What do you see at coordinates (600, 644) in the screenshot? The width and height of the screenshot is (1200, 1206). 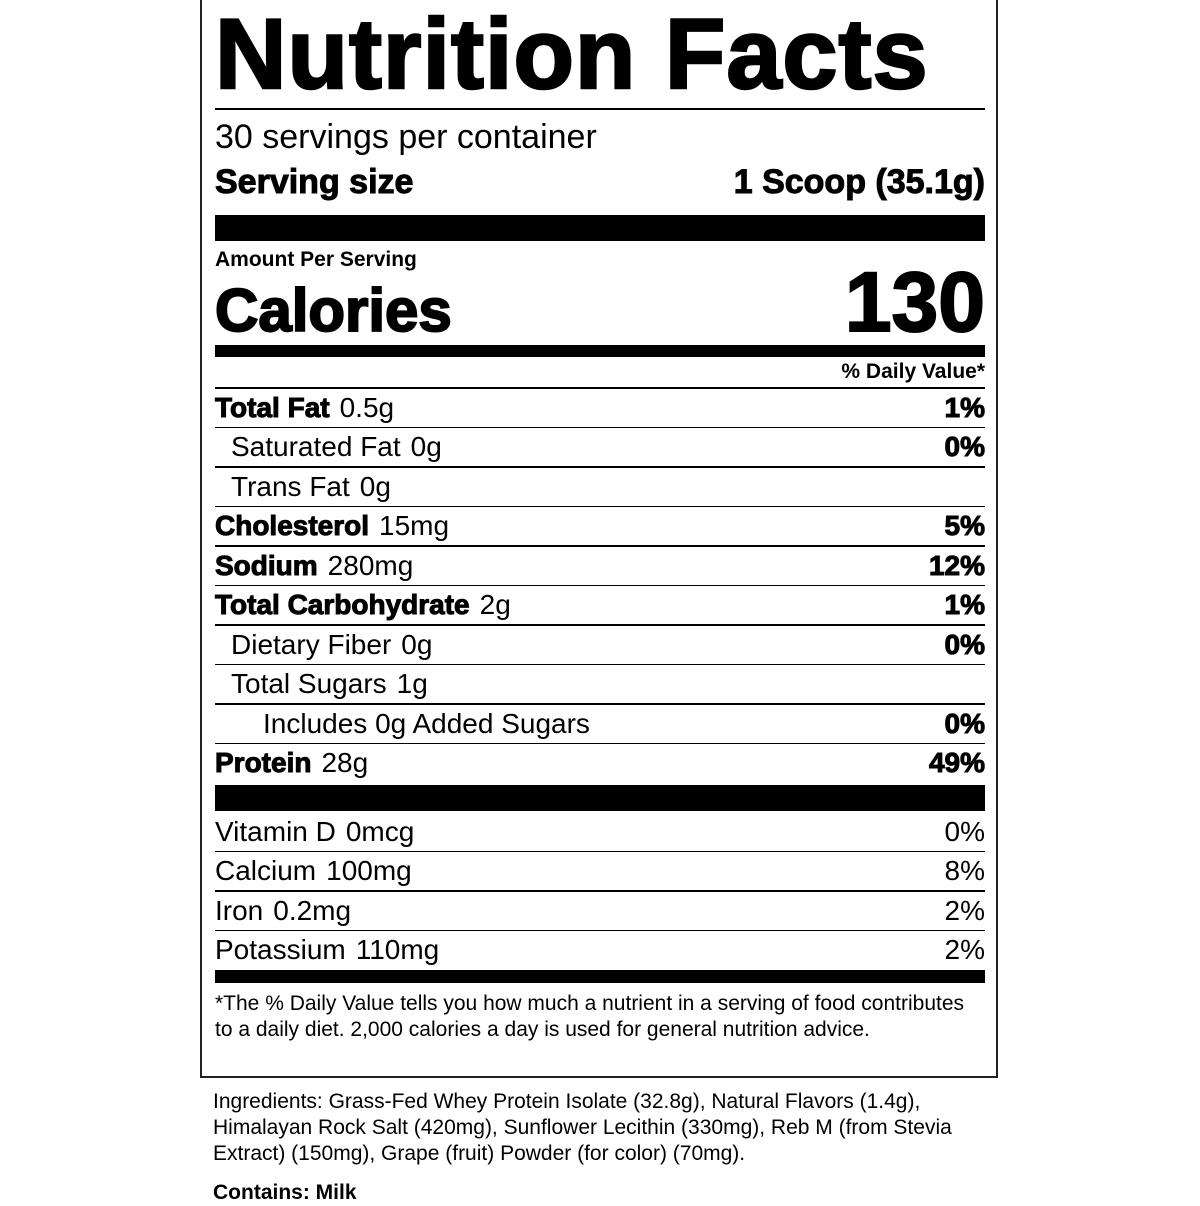 I see `nutrient-row: Dietary Fiber 0g 0%` at bounding box center [600, 644].